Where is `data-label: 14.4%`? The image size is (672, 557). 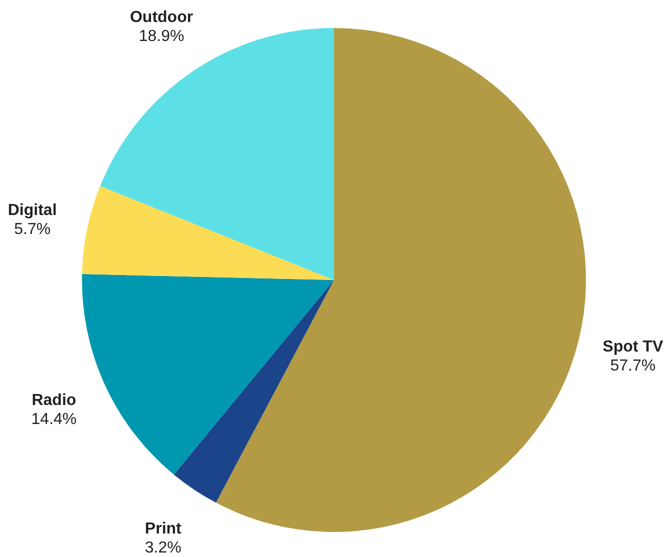
data-label: 14.4% is located at coordinates (54, 419).